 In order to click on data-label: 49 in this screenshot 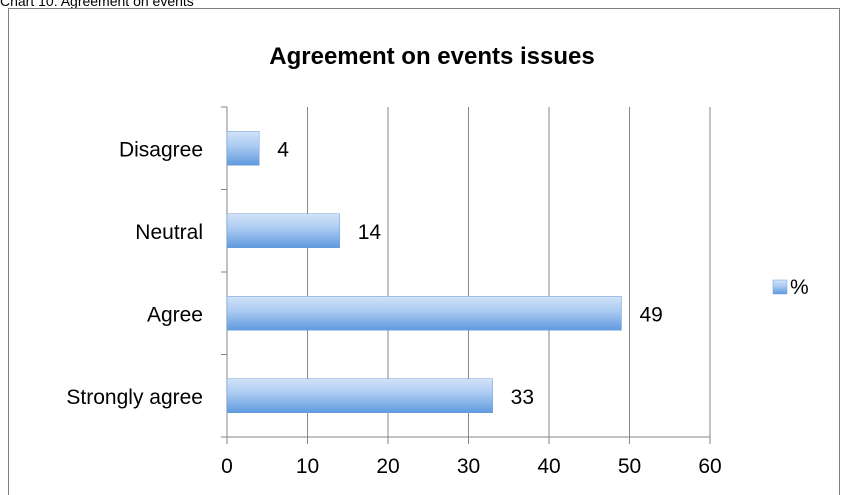, I will do `click(650, 314)`.